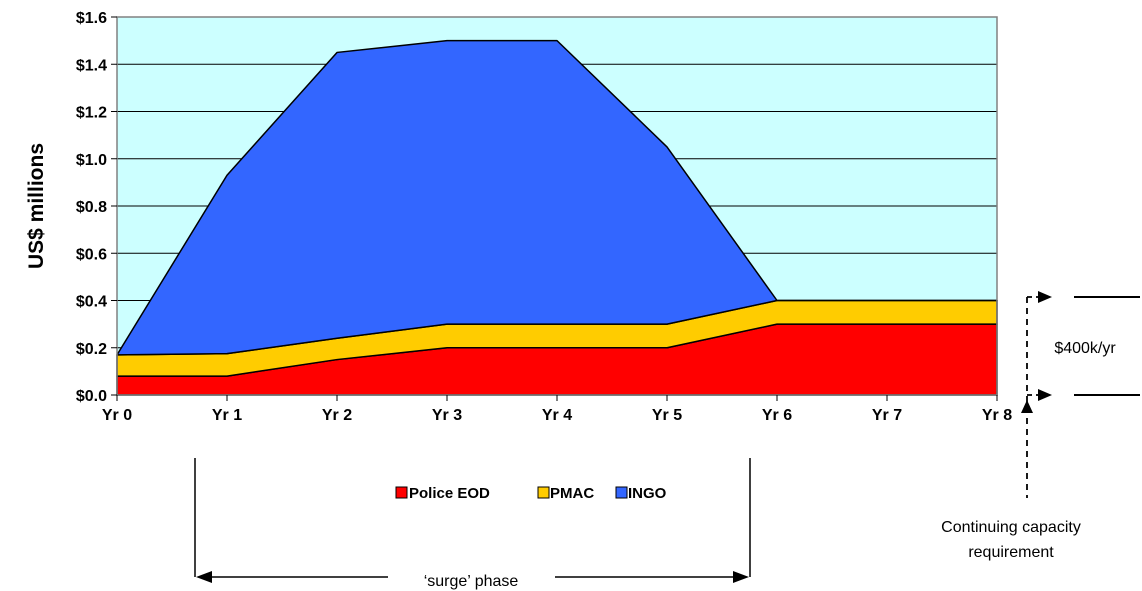 The image size is (1142, 591). What do you see at coordinates (1011, 552) in the screenshot?
I see `continuing-capacity-label-line2: requirement` at bounding box center [1011, 552].